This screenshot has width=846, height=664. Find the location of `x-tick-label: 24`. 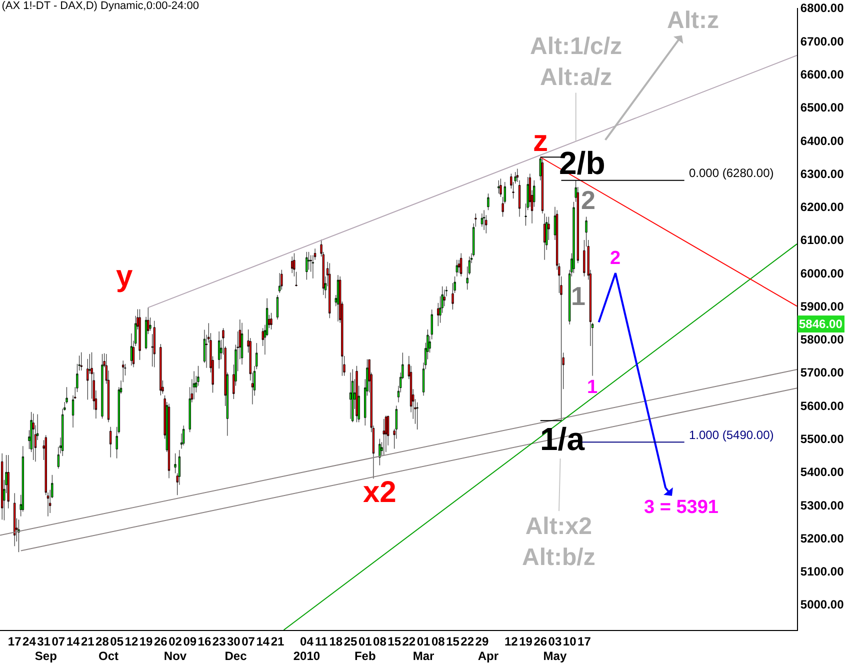

x-tick-label: 24 is located at coordinates (29, 641).